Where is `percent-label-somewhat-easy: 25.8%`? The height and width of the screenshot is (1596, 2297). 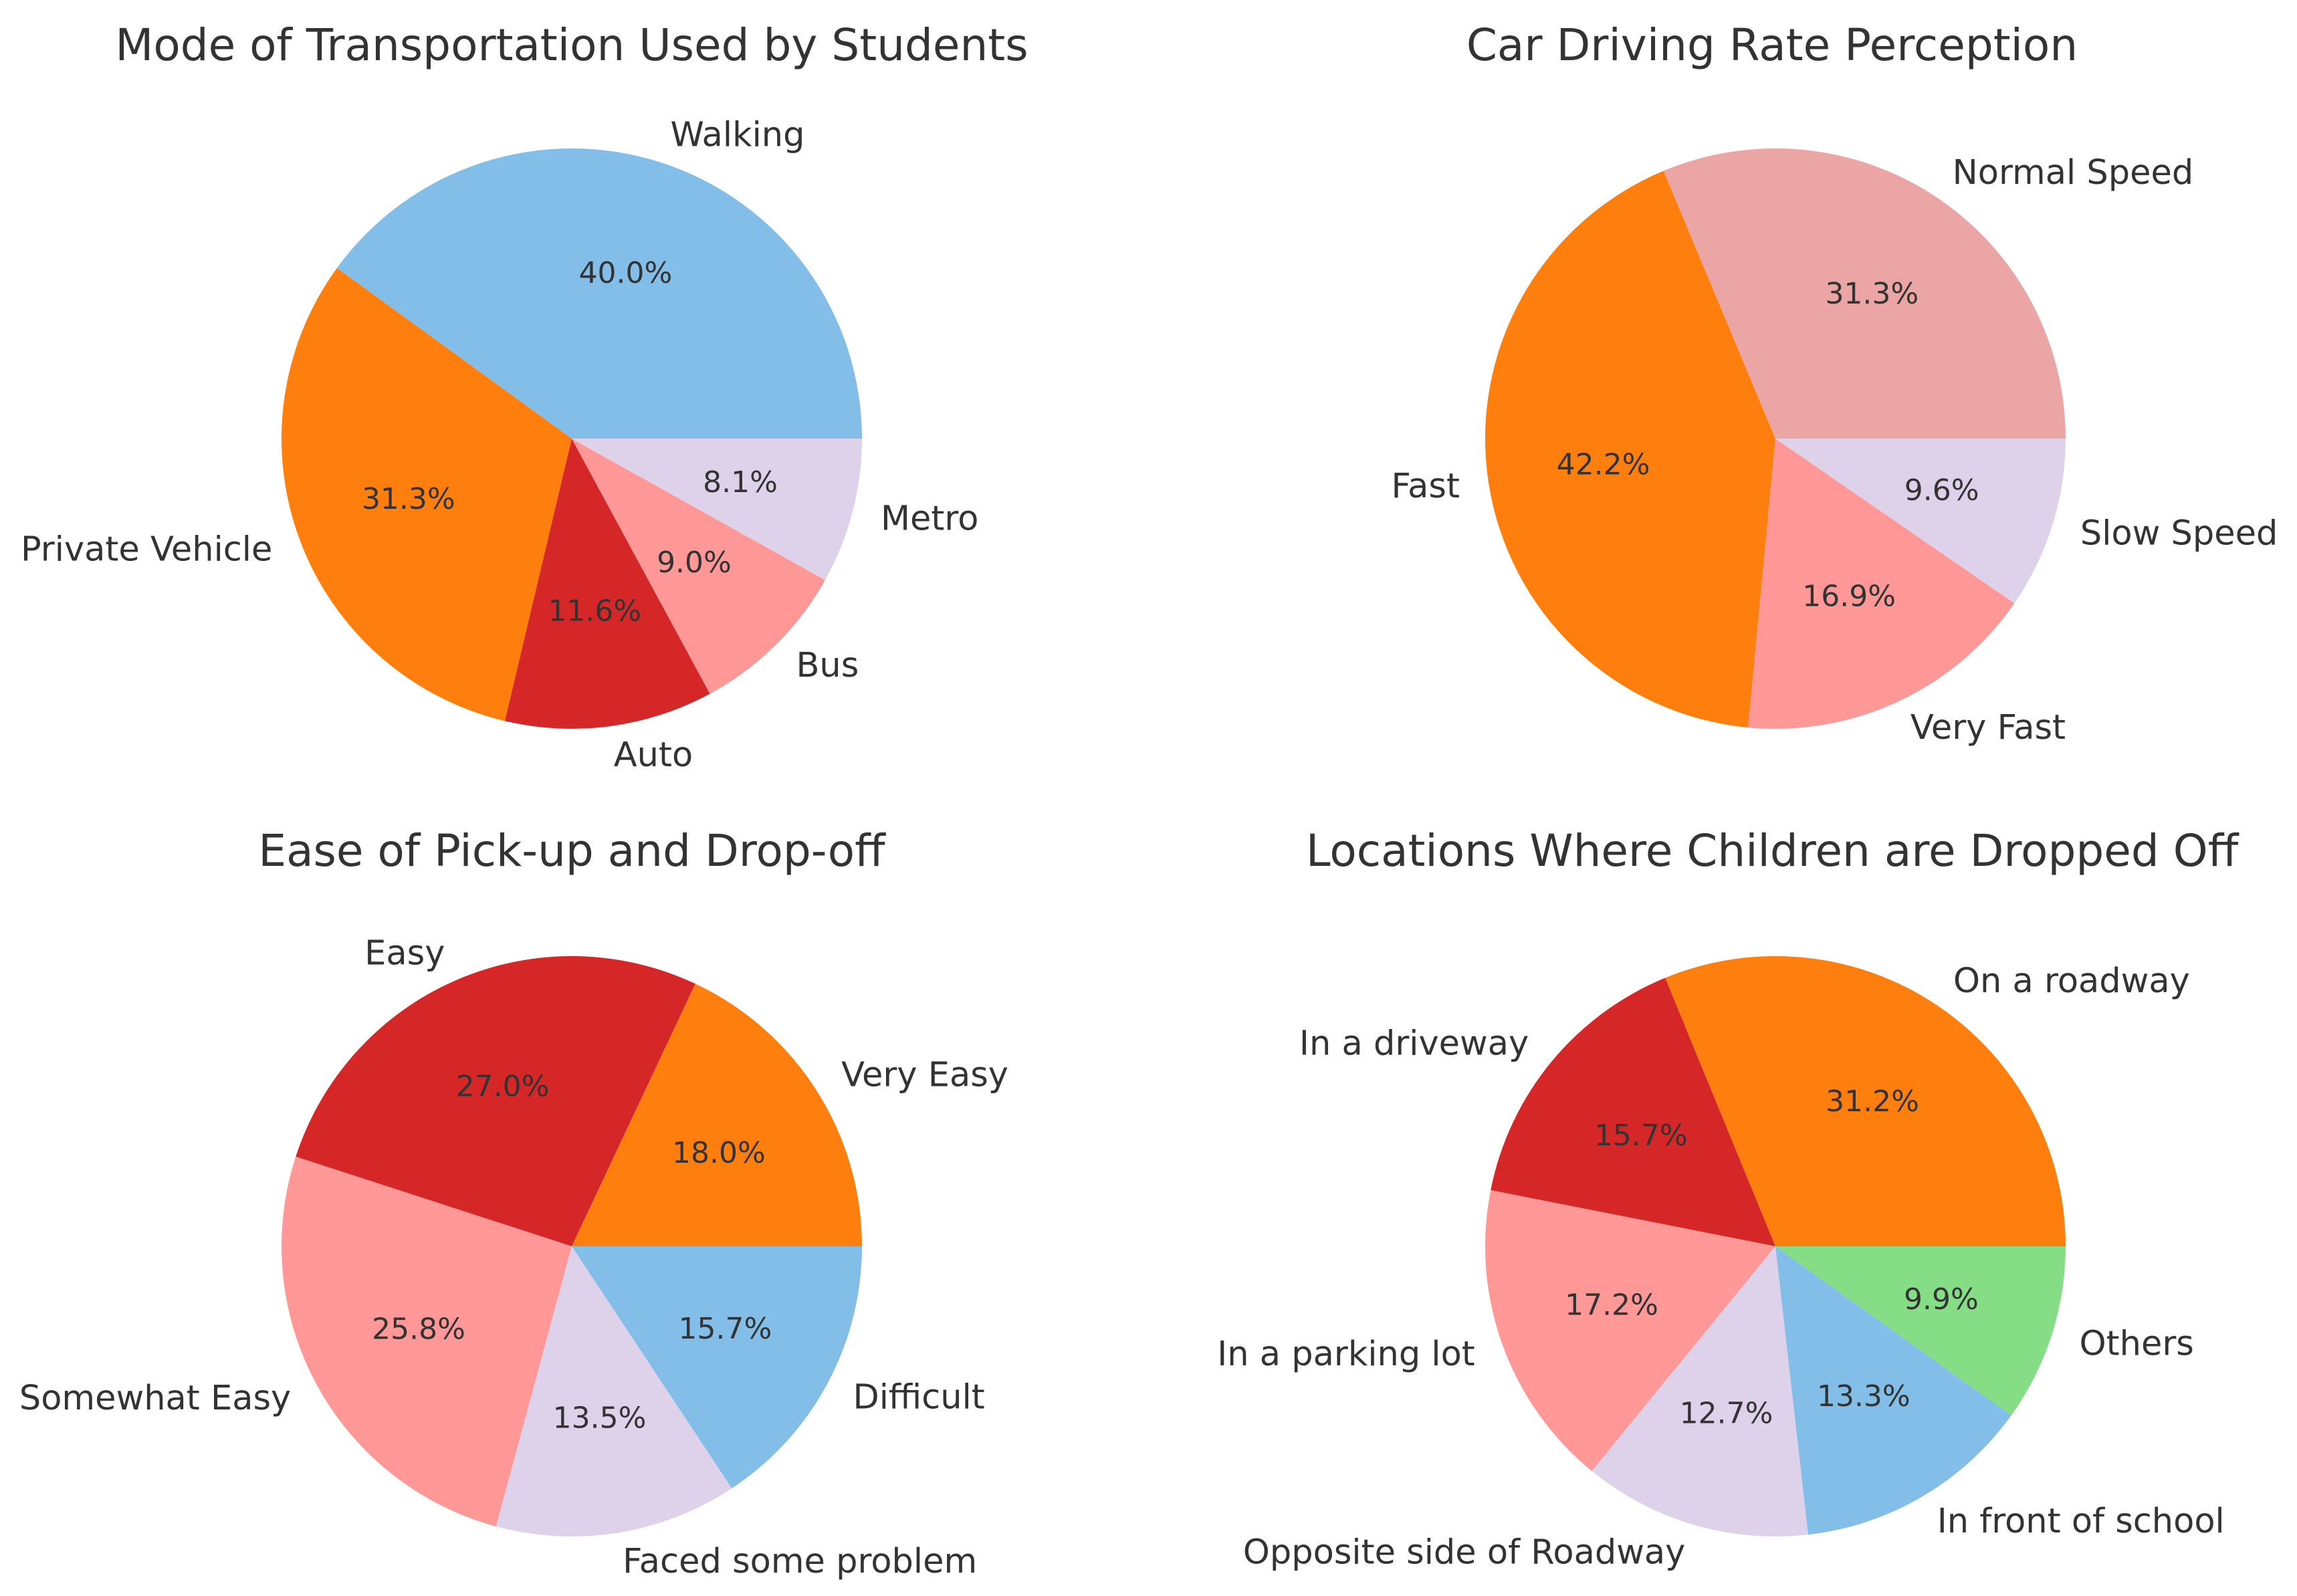
percent-label-somewhat-easy: 25.8% is located at coordinates (418, 1330).